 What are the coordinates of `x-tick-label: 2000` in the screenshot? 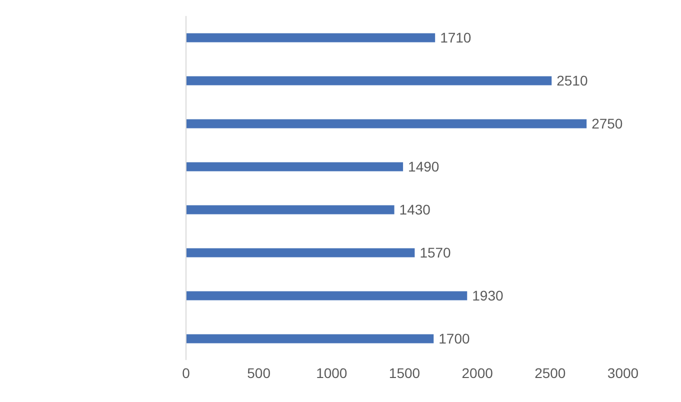 It's located at (478, 372).